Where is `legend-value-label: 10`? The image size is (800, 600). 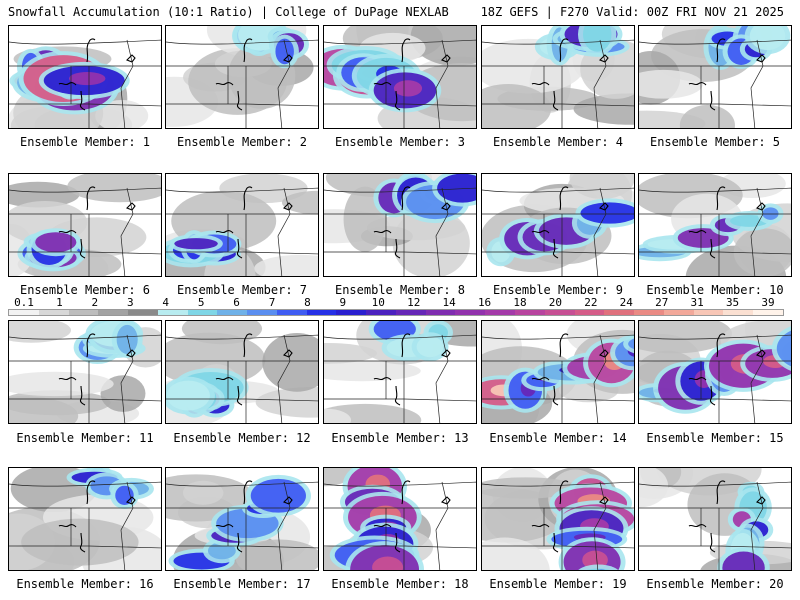 legend-value-label: 10 is located at coordinates (378, 302).